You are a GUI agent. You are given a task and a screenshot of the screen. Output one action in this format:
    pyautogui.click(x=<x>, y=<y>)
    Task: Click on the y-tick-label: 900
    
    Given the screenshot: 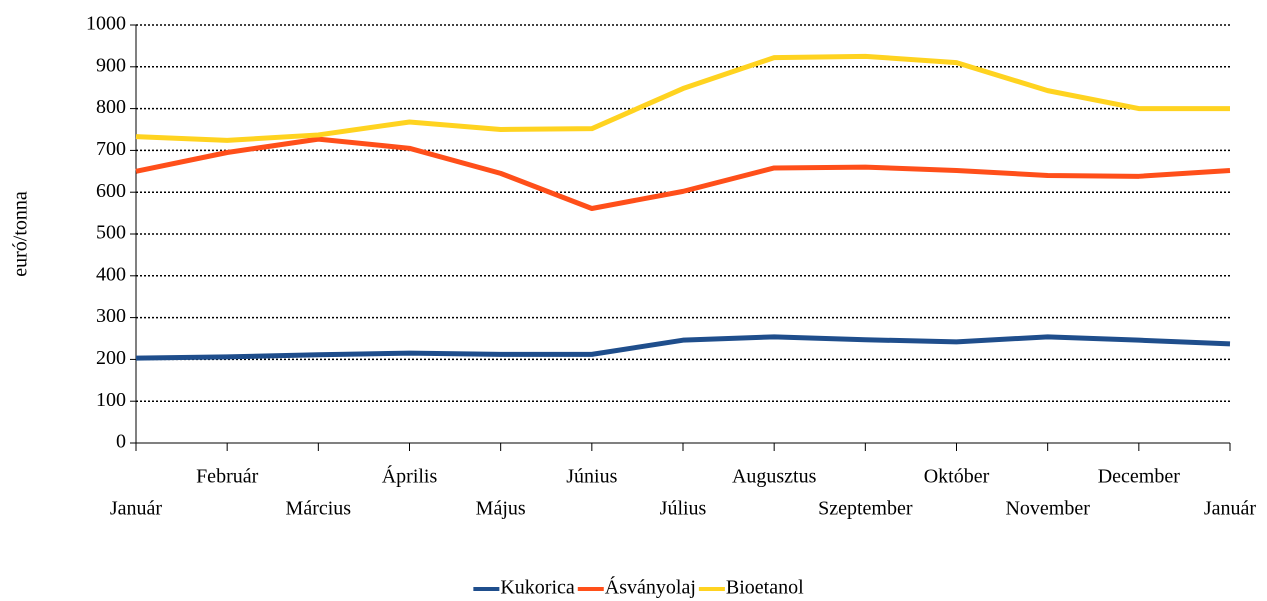 What is the action you would take?
    pyautogui.click(x=111, y=65)
    